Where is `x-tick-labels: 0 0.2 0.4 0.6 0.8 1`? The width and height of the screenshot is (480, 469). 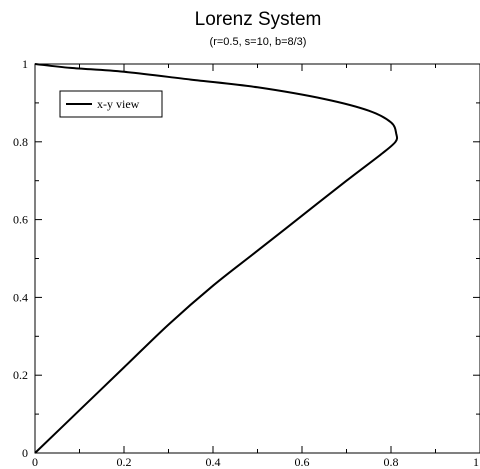
x-tick-labels: 0 0.2 0.4 0.6 0.8 1 is located at coordinates (255, 462).